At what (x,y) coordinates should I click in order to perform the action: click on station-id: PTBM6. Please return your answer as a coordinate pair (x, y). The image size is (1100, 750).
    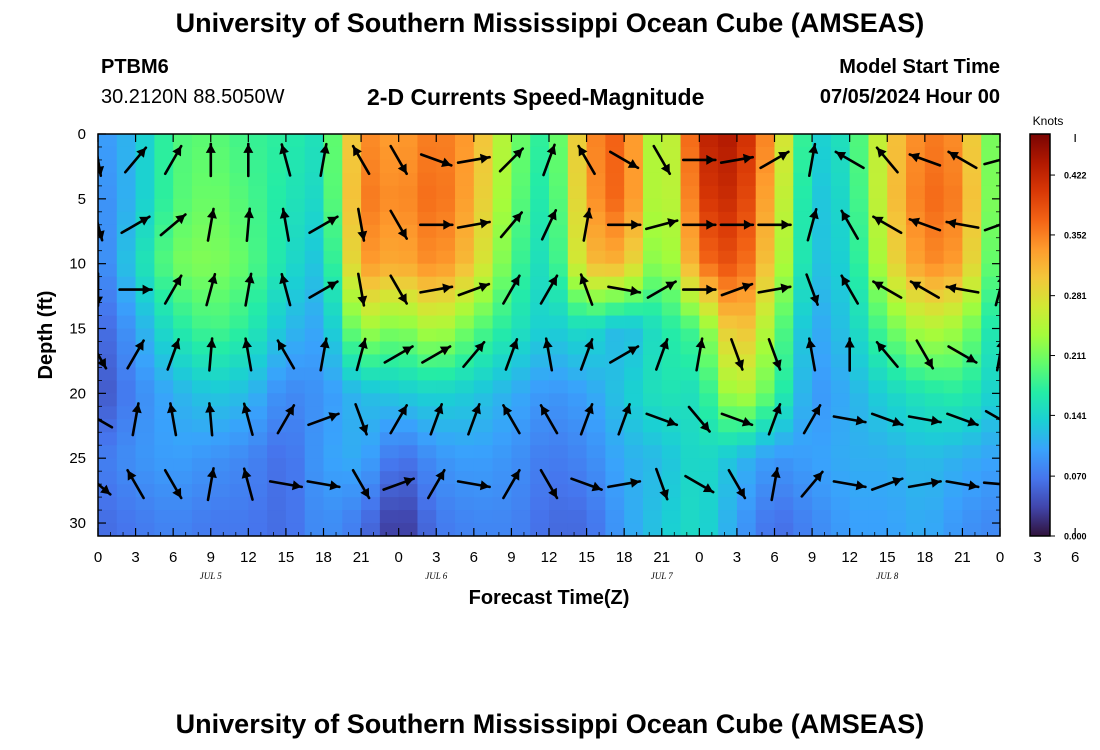
    Looking at the image, I should click on (135, 67).